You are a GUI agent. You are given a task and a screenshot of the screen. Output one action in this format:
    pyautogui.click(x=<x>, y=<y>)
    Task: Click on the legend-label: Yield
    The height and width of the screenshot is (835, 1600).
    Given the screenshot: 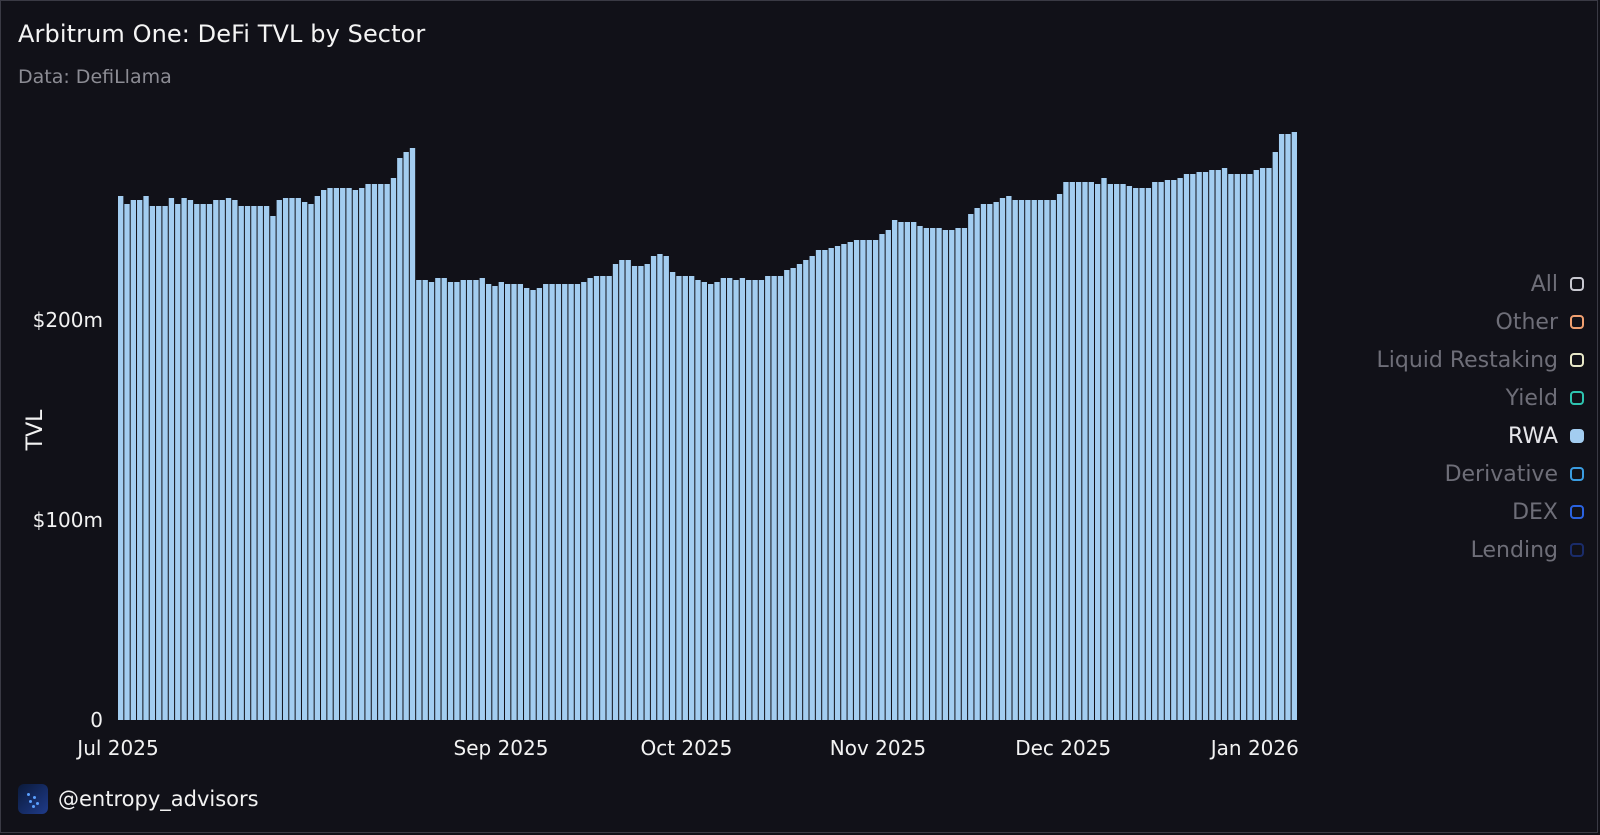 What is the action you would take?
    pyautogui.click(x=1531, y=398)
    